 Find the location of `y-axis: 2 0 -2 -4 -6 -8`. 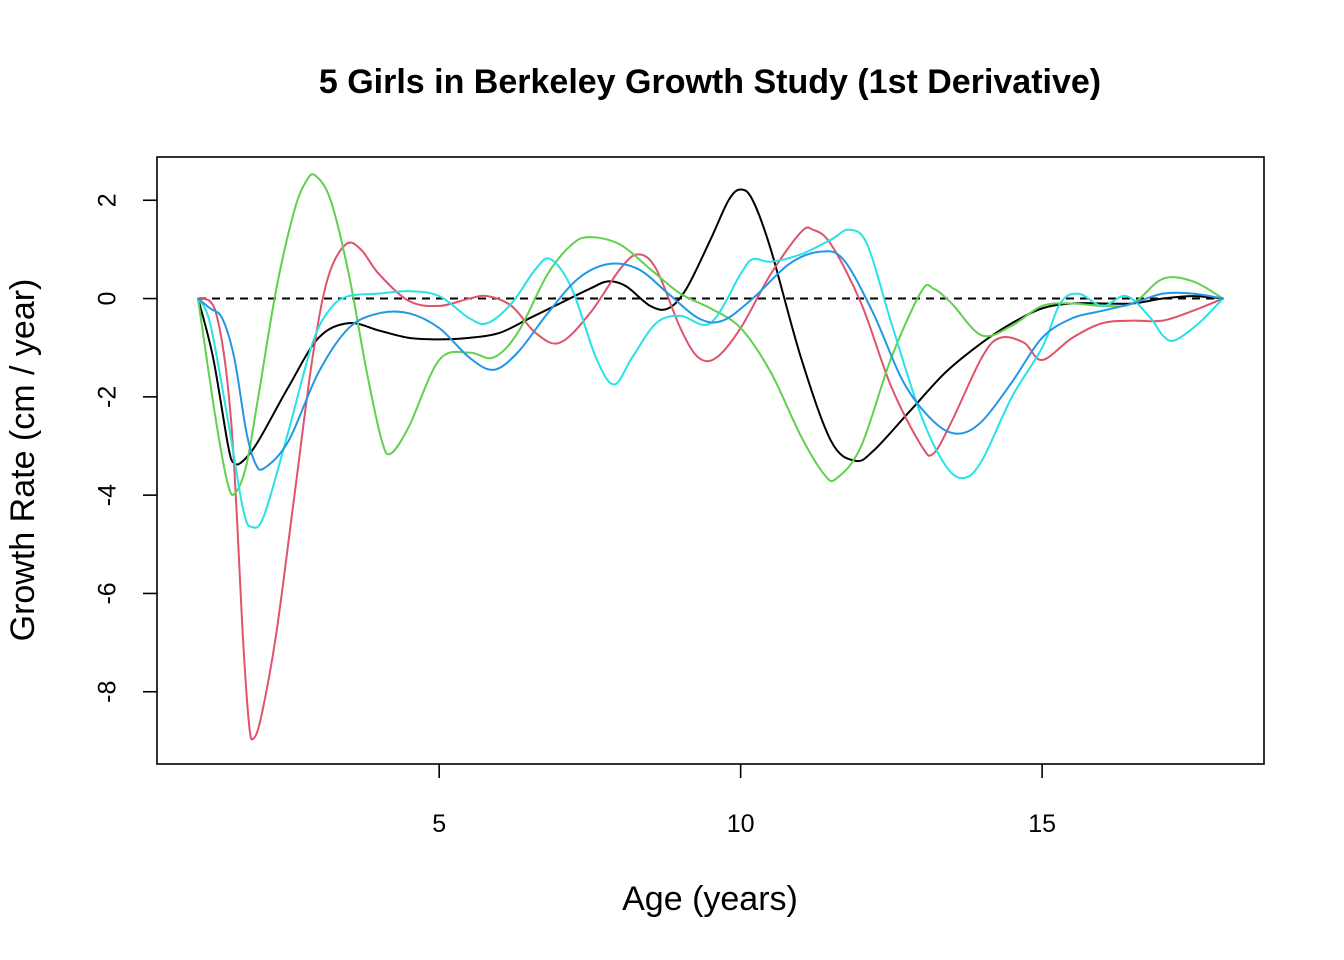

y-axis: 2 0 -2 -4 -6 -8 is located at coordinates (125, 448).